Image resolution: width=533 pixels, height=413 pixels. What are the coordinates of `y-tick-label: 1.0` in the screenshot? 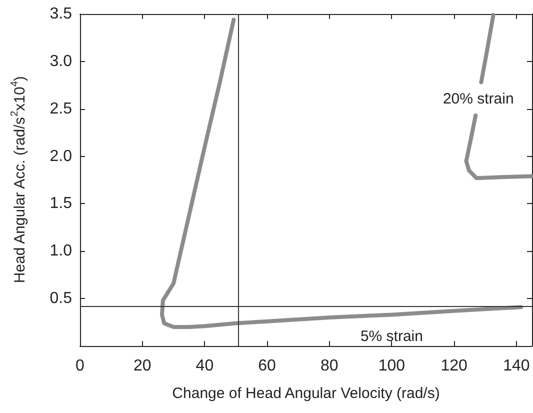 It's located at (61, 251).